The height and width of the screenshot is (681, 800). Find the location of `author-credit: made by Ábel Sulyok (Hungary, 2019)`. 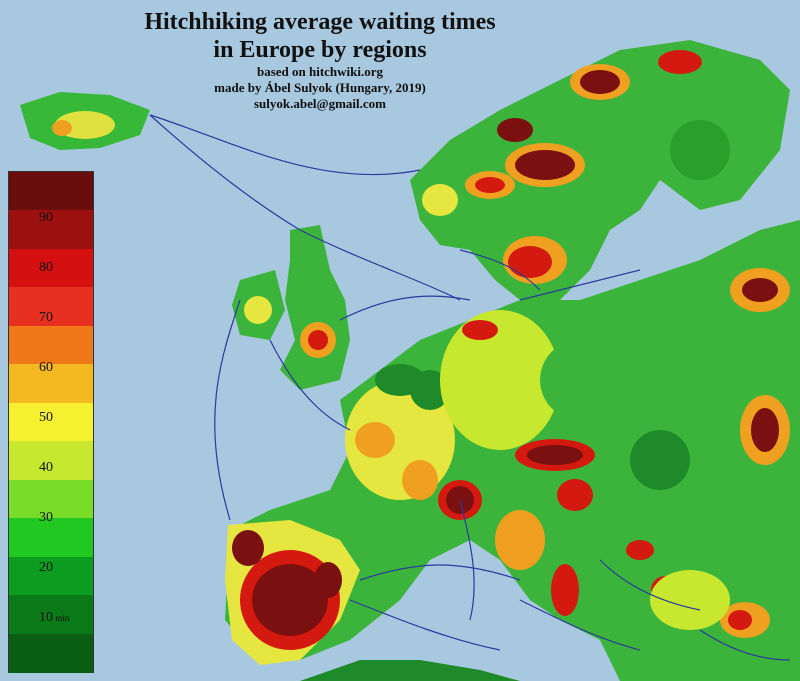

author-credit: made by Ábel Sulyok (Hungary, 2019) is located at coordinates (320, 87).